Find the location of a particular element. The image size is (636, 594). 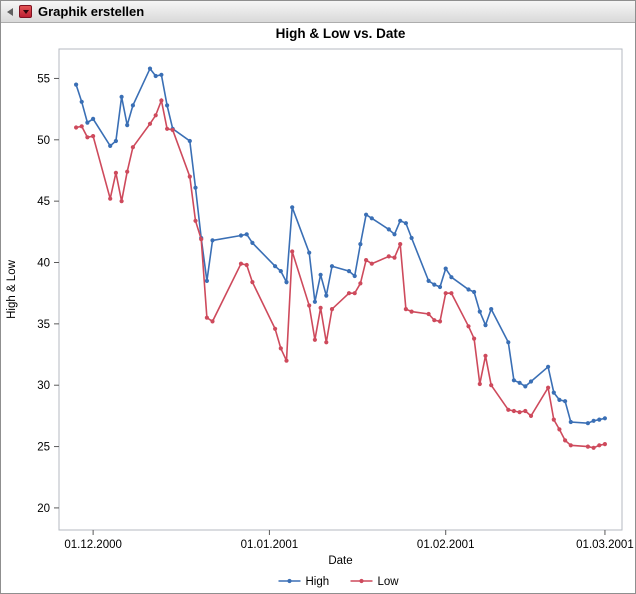

y-tick-label: 45 is located at coordinates (43, 202).